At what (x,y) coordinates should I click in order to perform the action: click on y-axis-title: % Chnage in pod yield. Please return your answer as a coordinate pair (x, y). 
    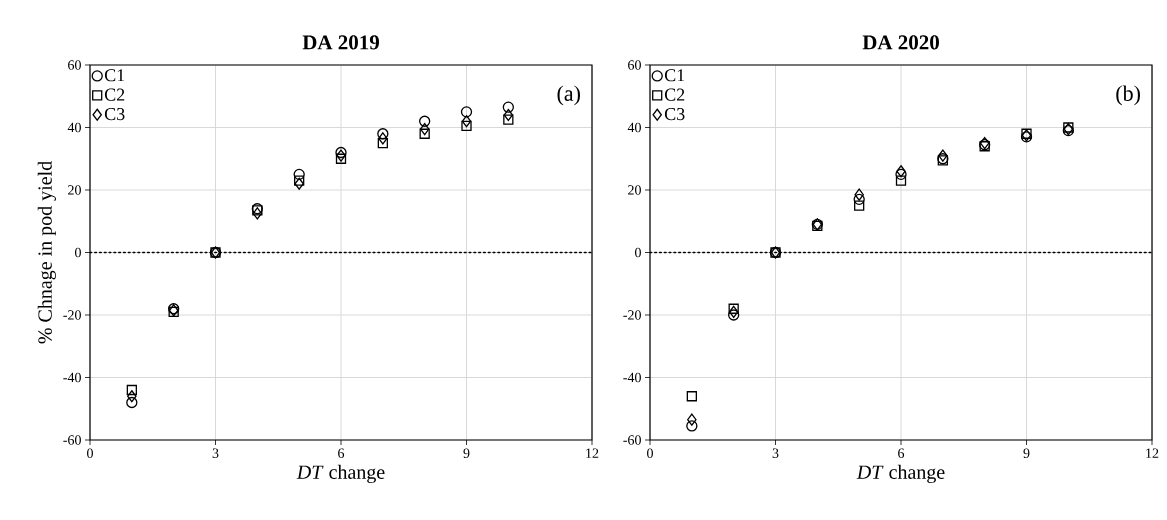
    Looking at the image, I should click on (46, 252).